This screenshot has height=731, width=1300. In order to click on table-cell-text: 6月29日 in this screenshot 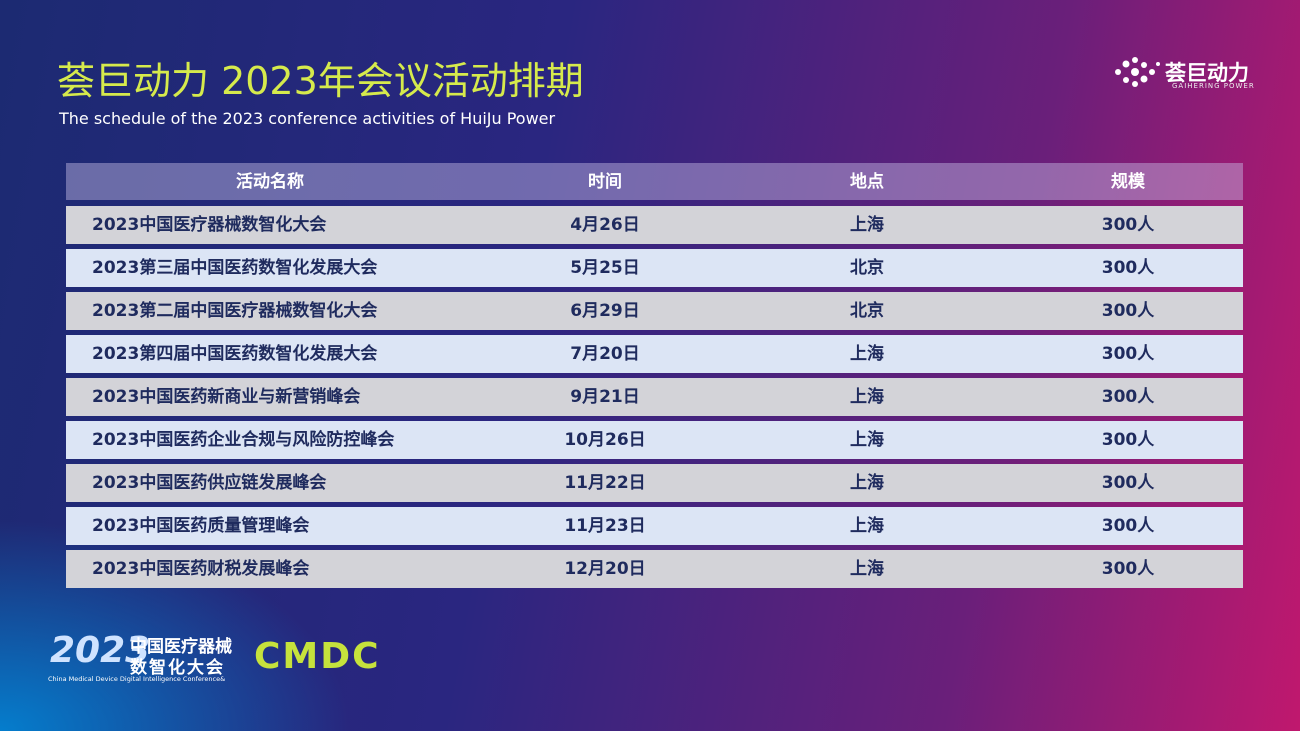, I will do `click(605, 311)`.